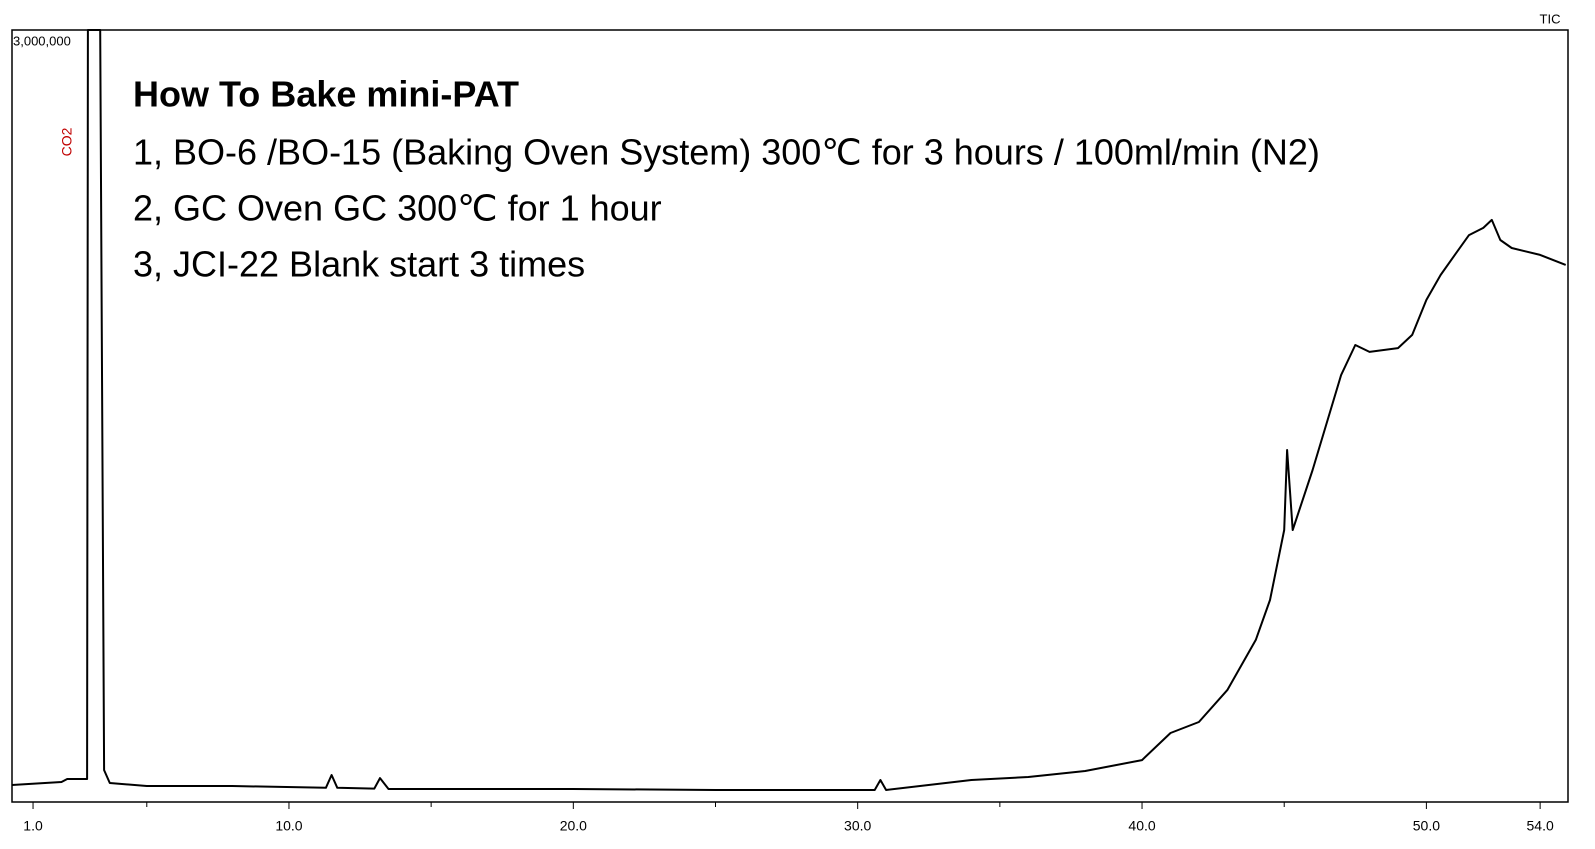  I want to click on trace-label: TIC, so click(1550, 18).